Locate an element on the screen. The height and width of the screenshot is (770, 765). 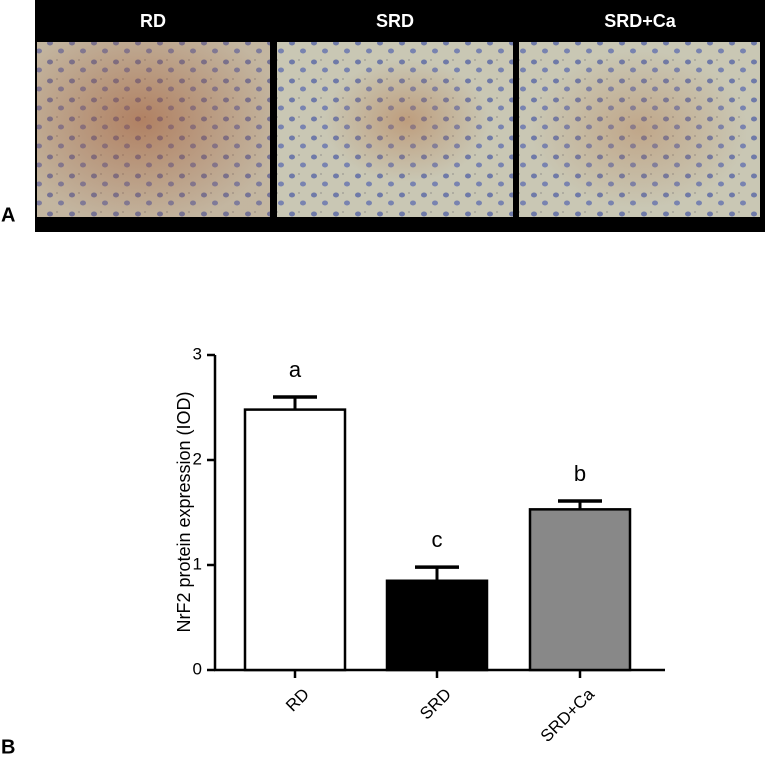
annotation: a is located at coordinates (295, 369).